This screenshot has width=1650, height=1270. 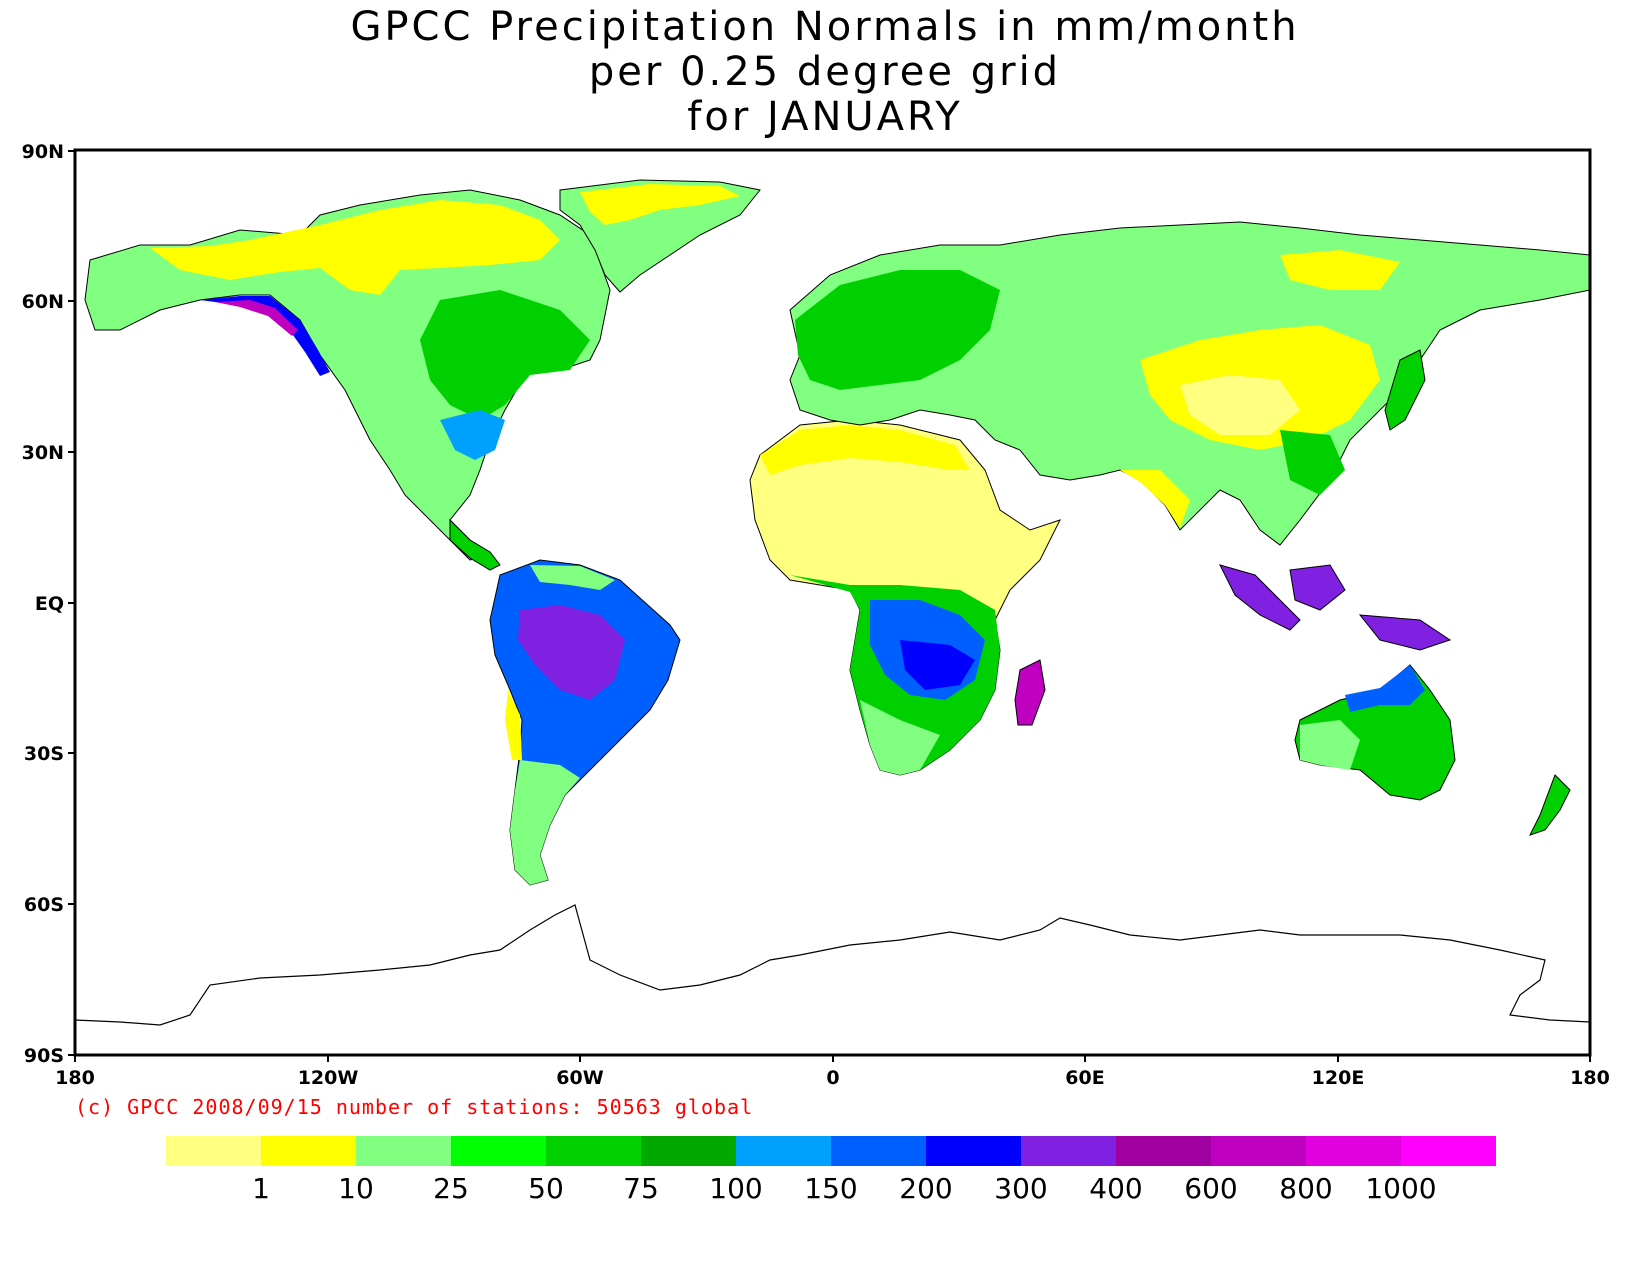 What do you see at coordinates (825, 117) in the screenshot?
I see `map-title-line-3: for JANUARY` at bounding box center [825, 117].